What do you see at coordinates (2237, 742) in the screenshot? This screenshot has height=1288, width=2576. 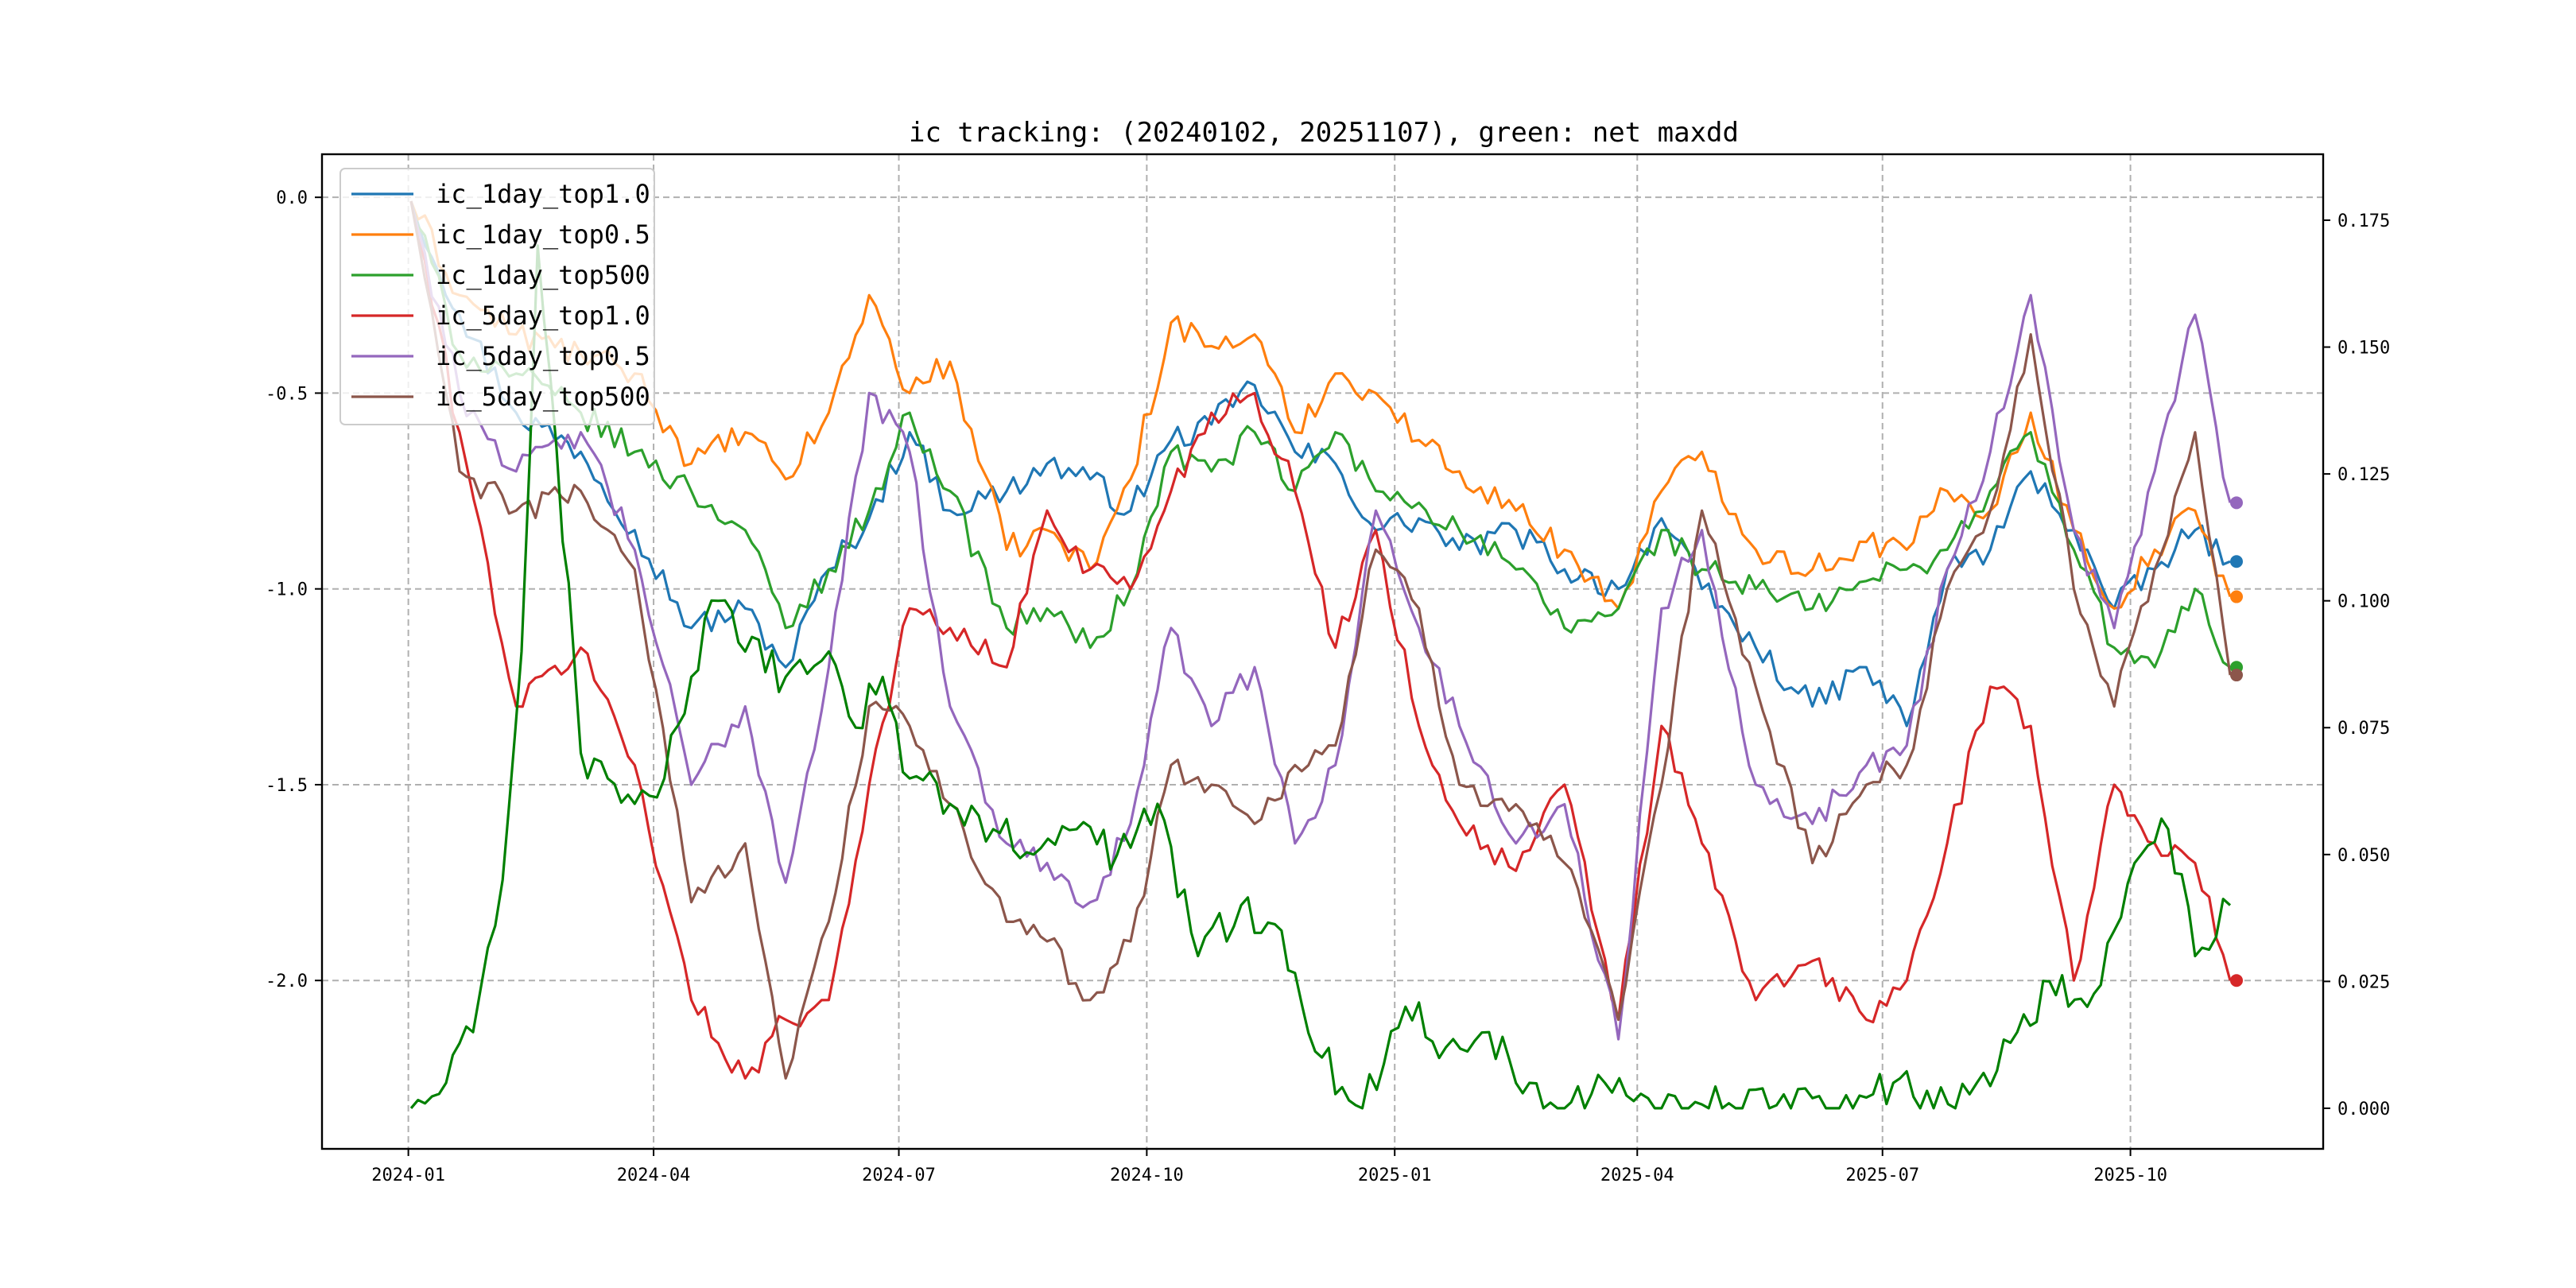 I see `series-endpoints` at bounding box center [2237, 742].